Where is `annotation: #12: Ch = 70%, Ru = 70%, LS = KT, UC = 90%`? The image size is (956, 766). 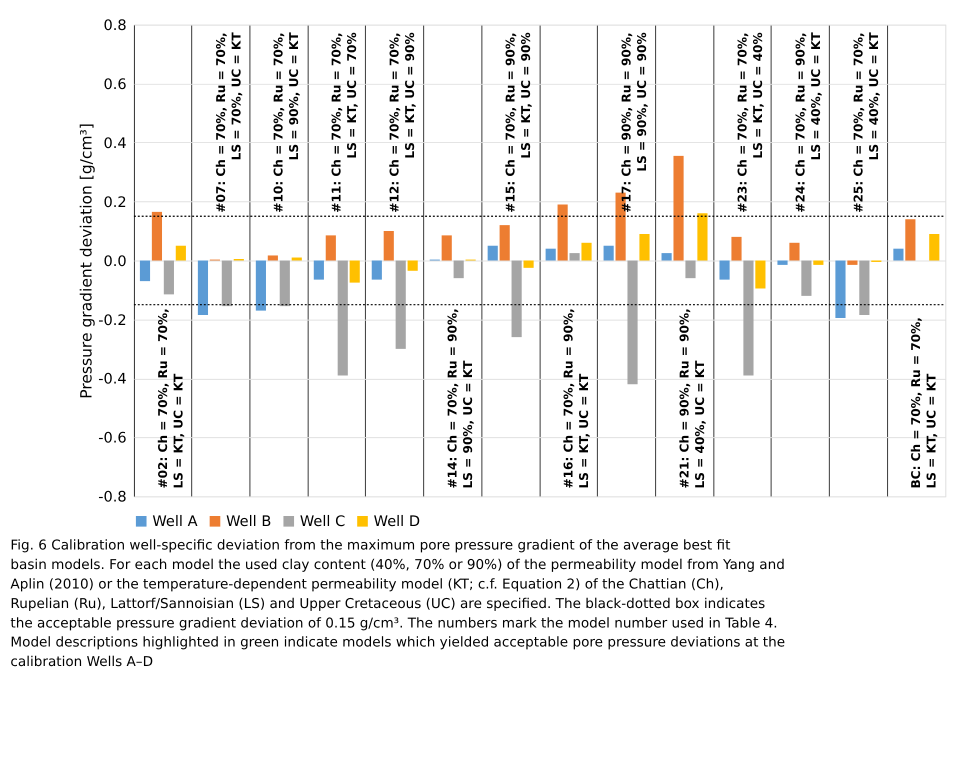 annotation: #12: Ch = 70%, Ru = 70%, LS = KT, UC = 90% is located at coordinates (403, 122).